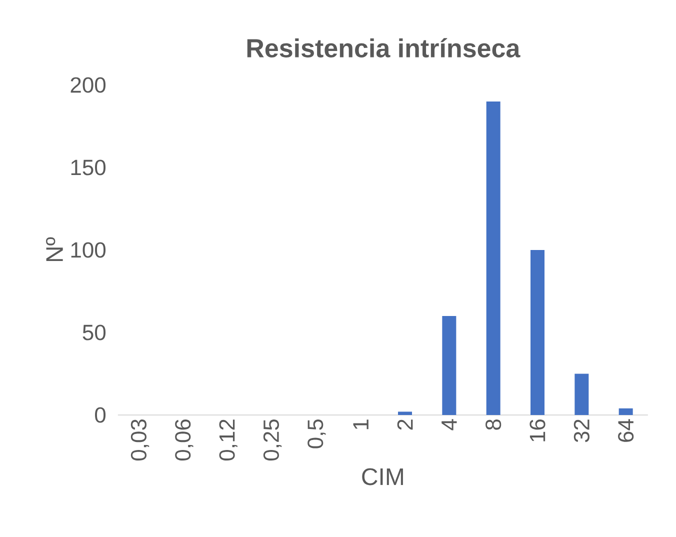 The height and width of the screenshot is (537, 676). Describe the element at coordinates (405, 425) in the screenshot. I see `x-tick-label: 2` at that location.